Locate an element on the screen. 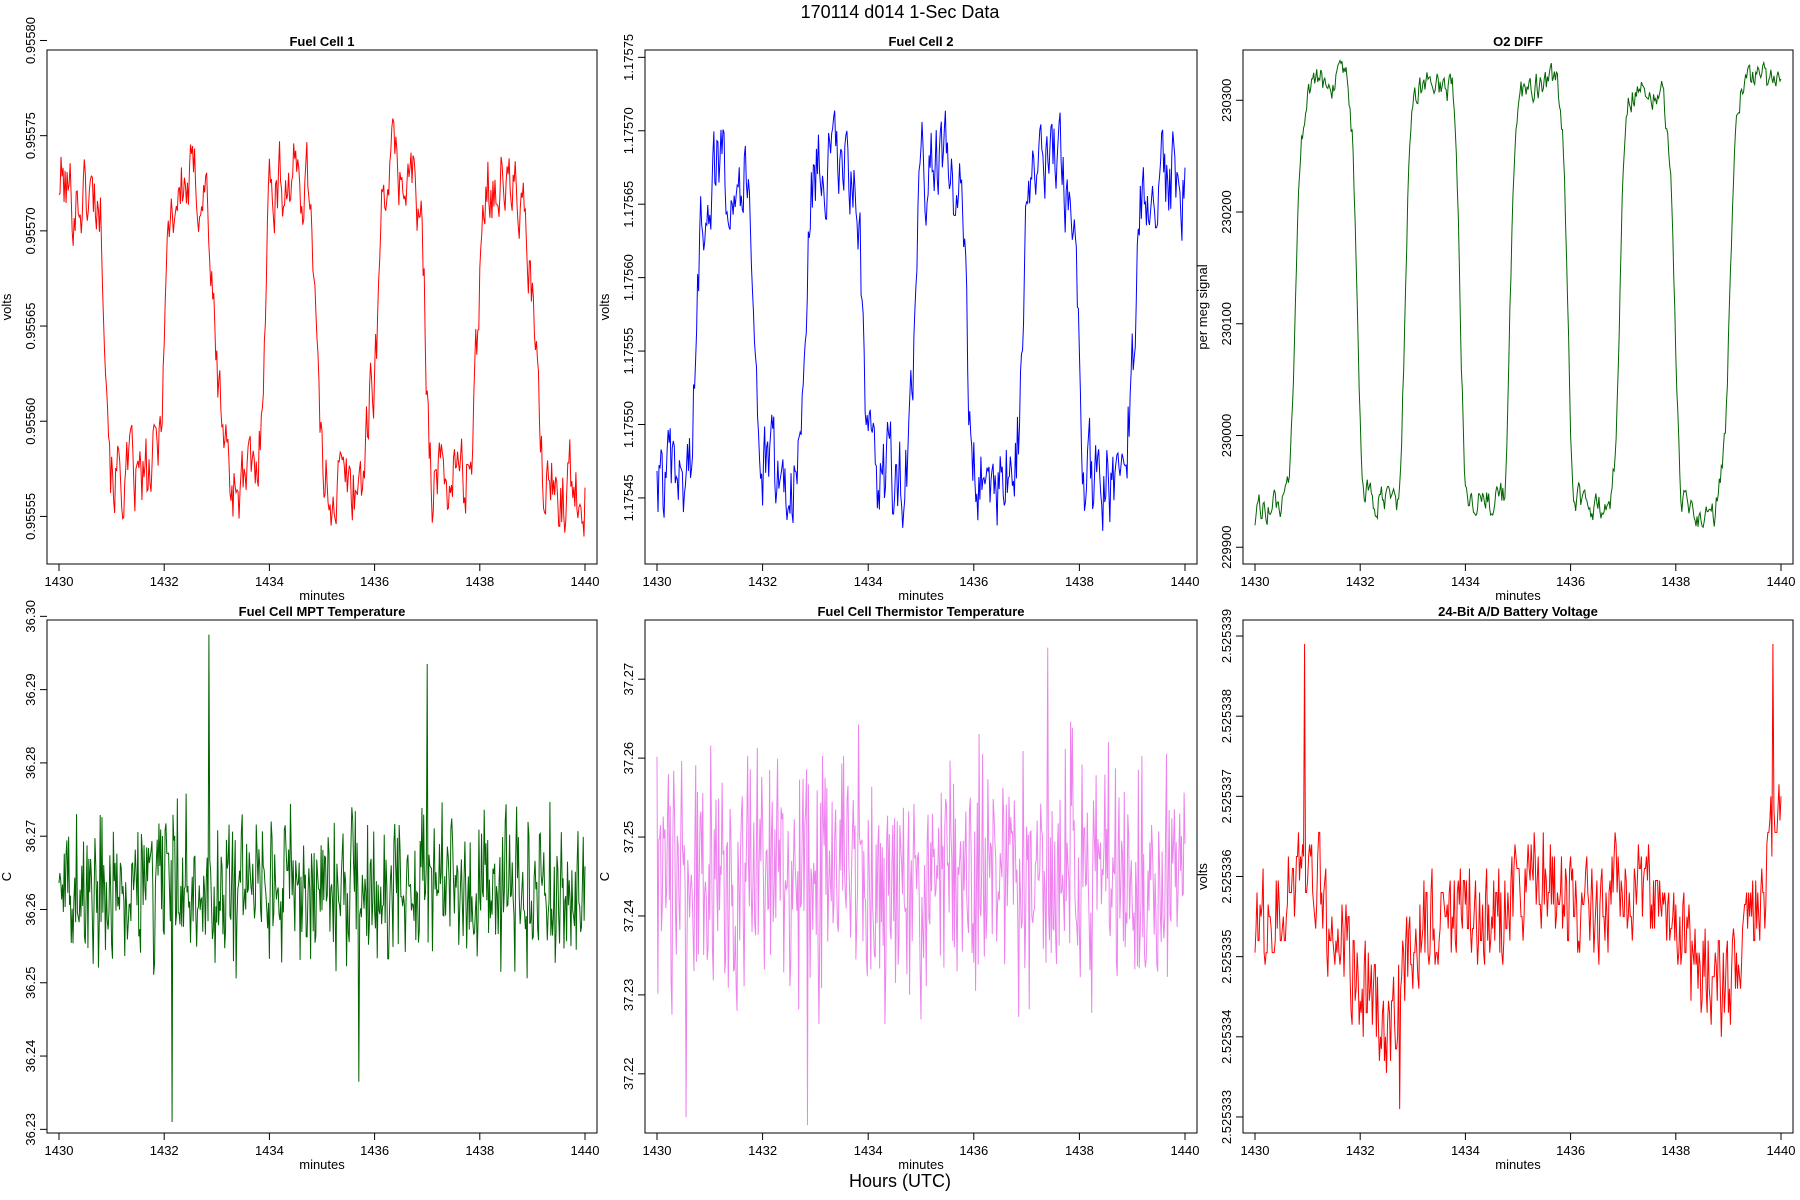 The image size is (1800, 1200). y-tick-label: 2.525339 is located at coordinates (1226, 636).